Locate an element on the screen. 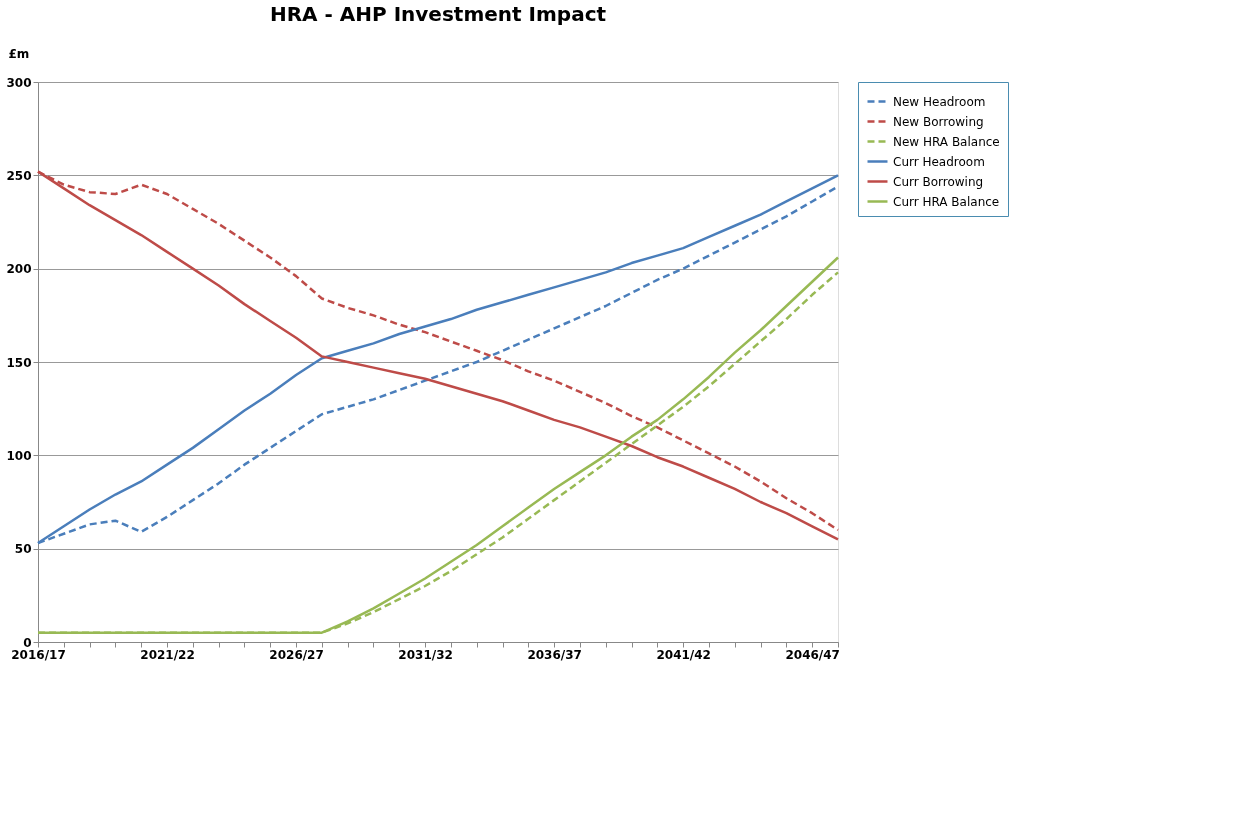 The image size is (1245, 816). x-tick-label: 2016/17 is located at coordinates (38, 654).